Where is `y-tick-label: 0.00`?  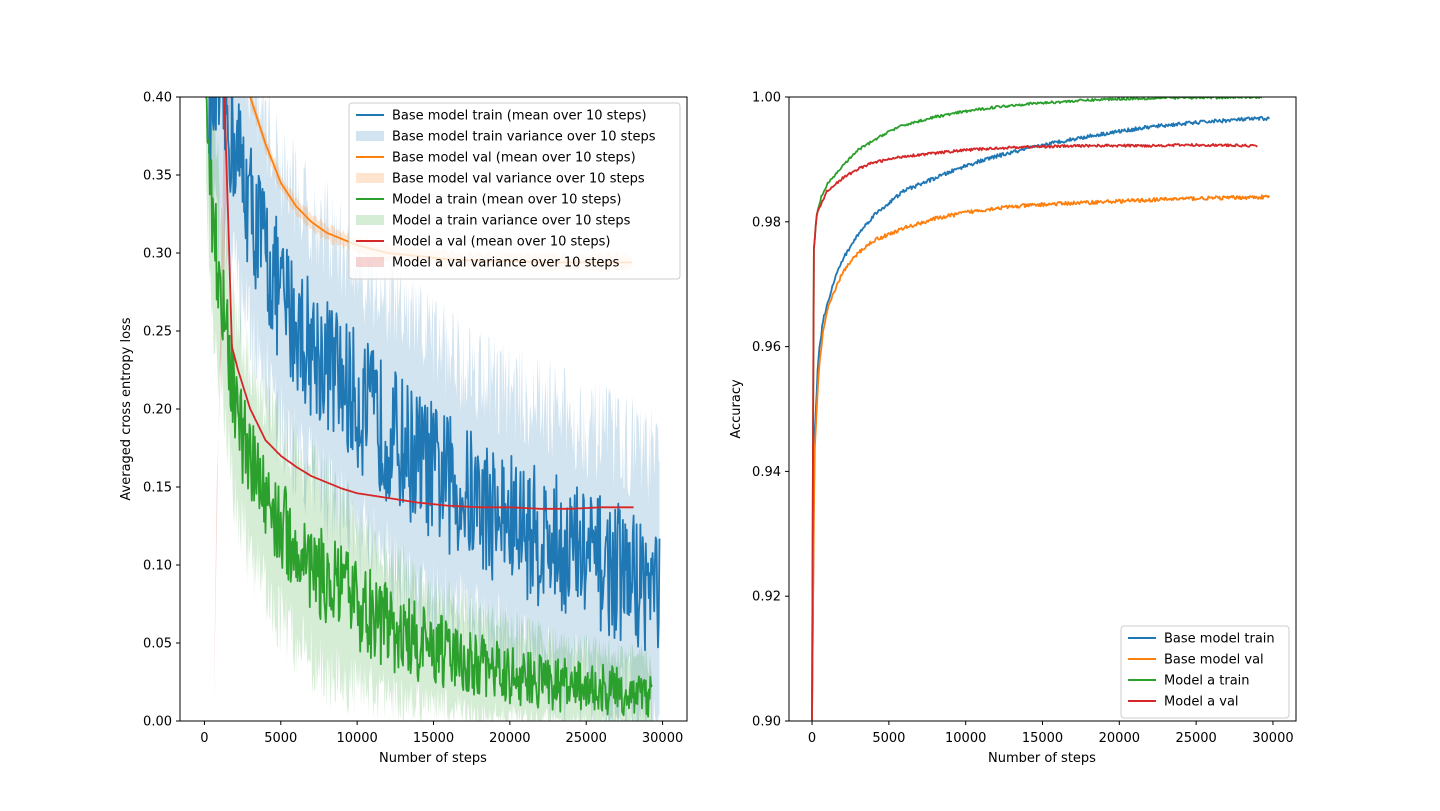 y-tick-label: 0.00 is located at coordinates (157, 722).